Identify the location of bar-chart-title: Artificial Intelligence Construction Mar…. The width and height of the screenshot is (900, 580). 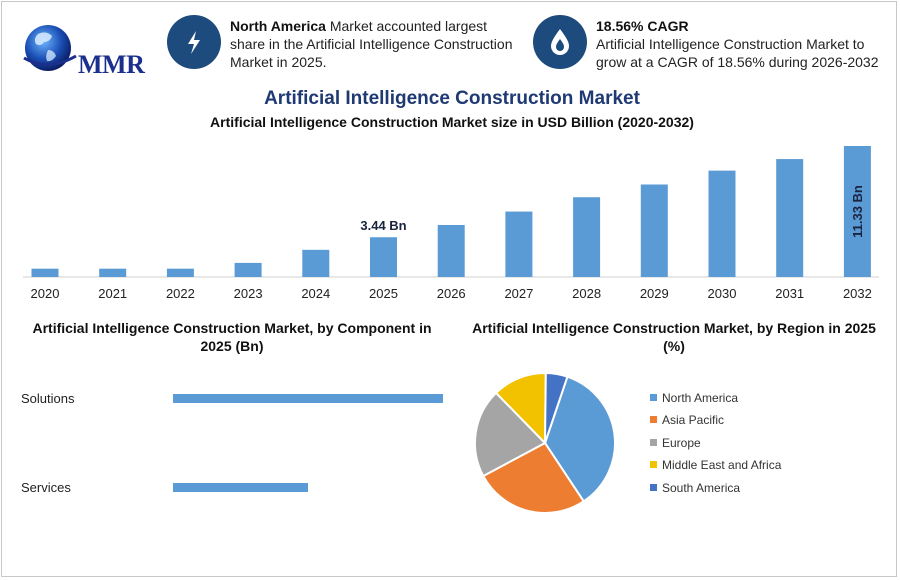
(452, 122).